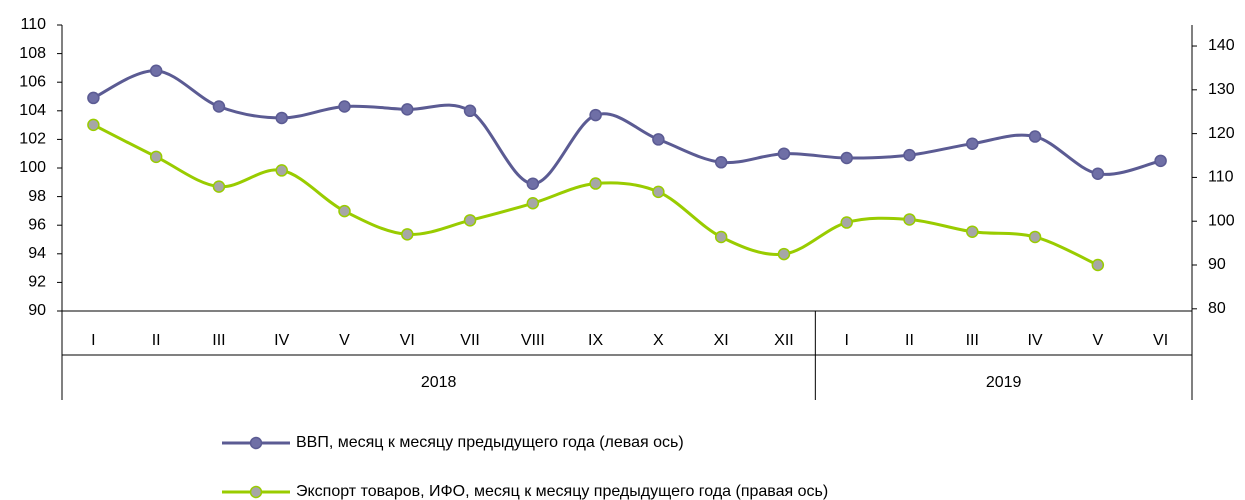 The image size is (1245, 500). What do you see at coordinates (32, 139) in the screenshot?
I see `y-tick-label: 102` at bounding box center [32, 139].